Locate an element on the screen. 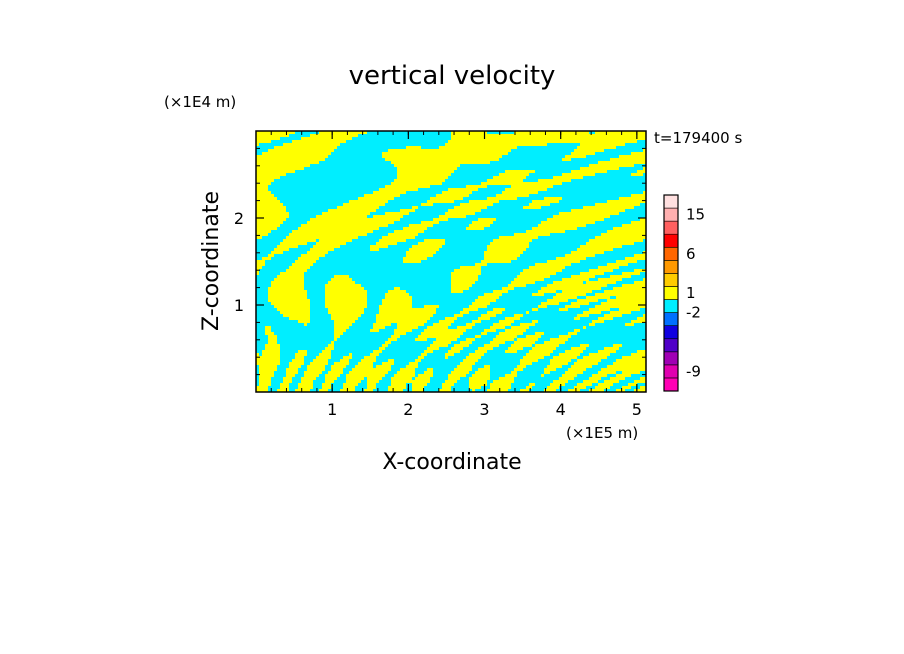 Image resolution: width=904 pixels, height=654 pixels. colorbar-label: -2 is located at coordinates (693, 313).